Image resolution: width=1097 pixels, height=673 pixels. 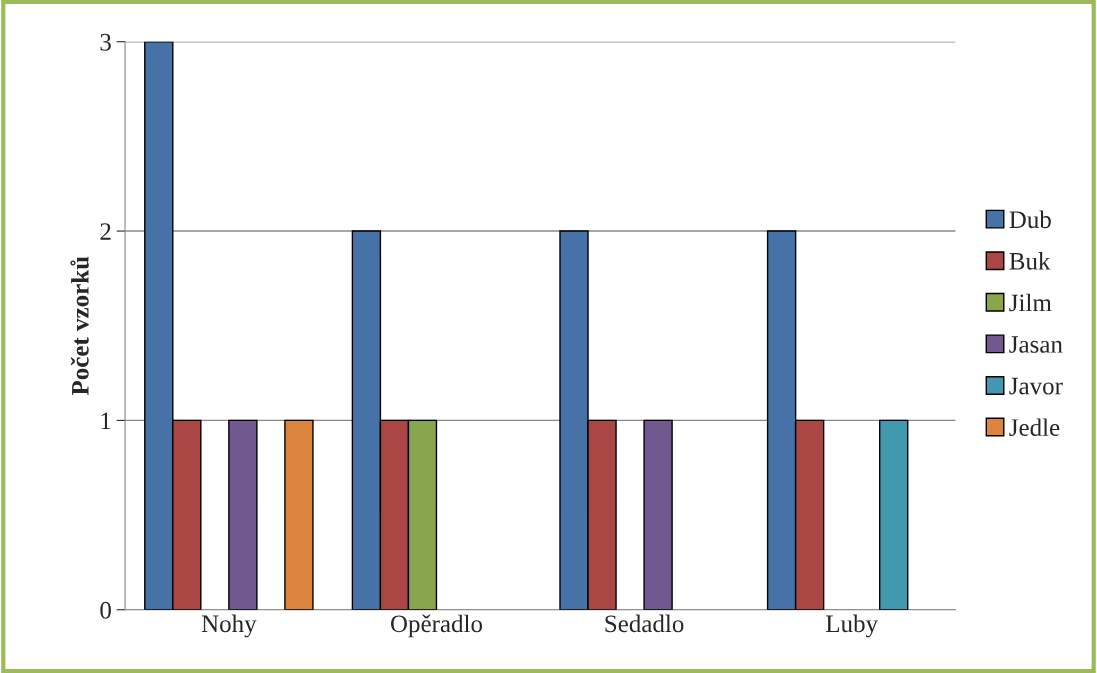 What do you see at coordinates (852, 626) in the screenshot?
I see `x-tick-label: Luby` at bounding box center [852, 626].